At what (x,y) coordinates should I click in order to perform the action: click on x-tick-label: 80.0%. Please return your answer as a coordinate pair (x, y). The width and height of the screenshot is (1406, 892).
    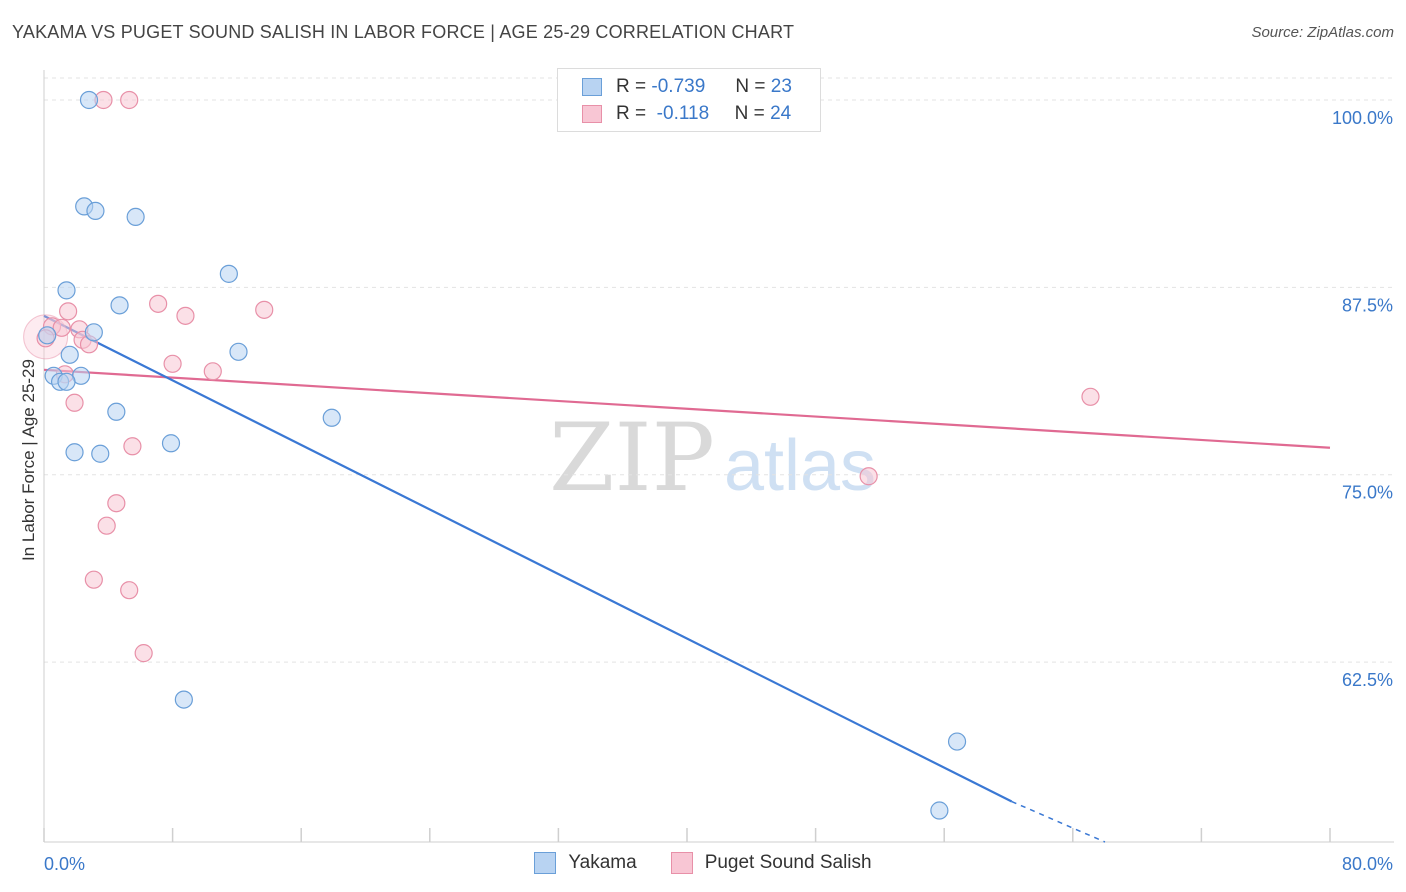
    Looking at the image, I should click on (1367, 864).